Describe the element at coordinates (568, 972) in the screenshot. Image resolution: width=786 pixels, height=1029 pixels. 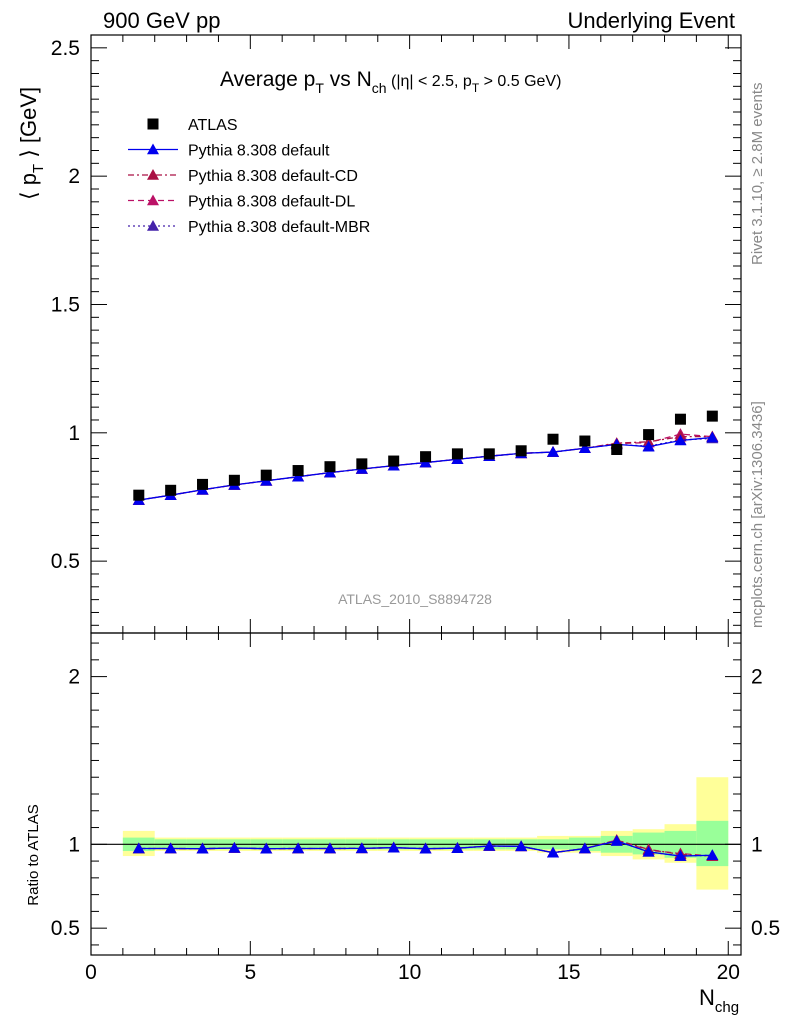
I see `x-tick-label: 15` at that location.